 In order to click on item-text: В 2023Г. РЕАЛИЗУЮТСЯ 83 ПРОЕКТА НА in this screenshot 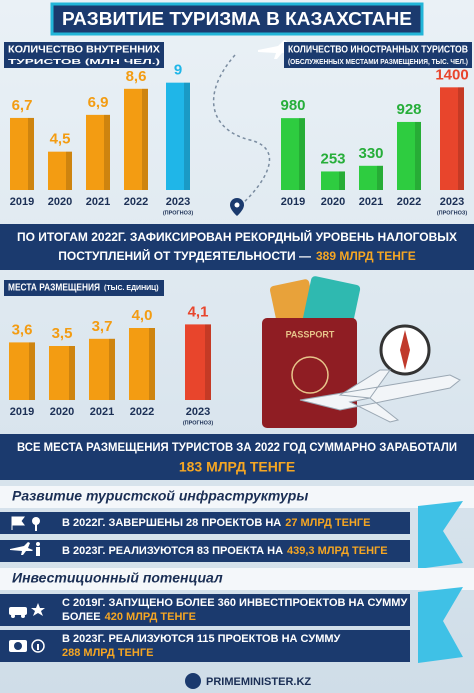, I will do `click(172, 551)`.